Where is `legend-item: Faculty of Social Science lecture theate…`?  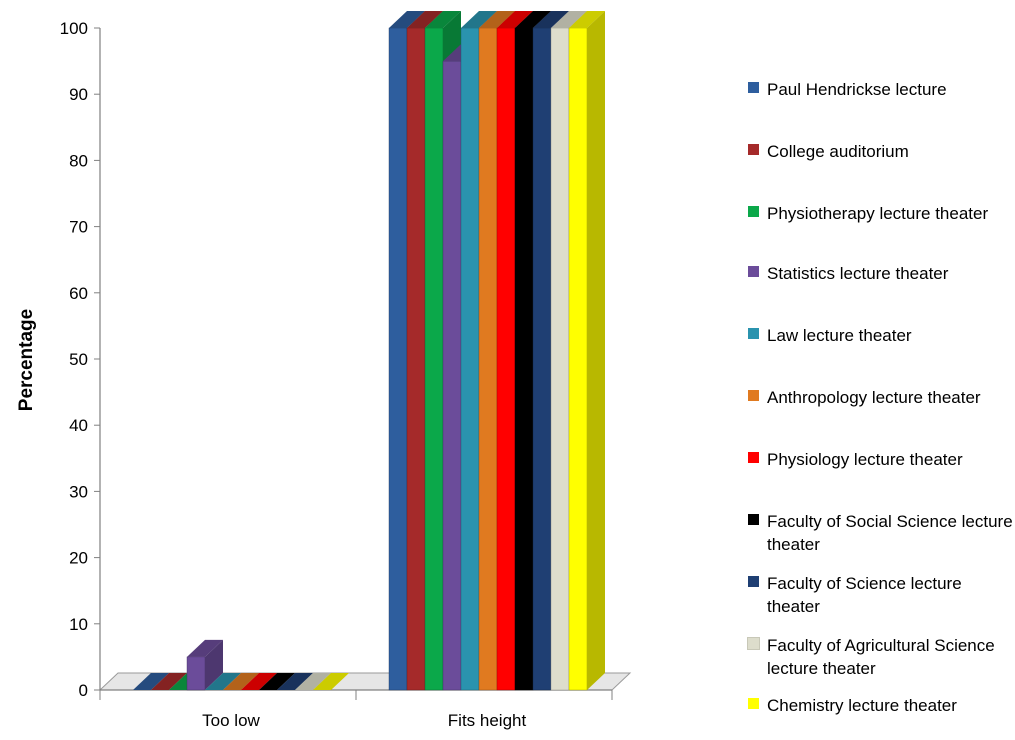 legend-item: Faculty of Social Science lecture theate… is located at coordinates (881, 533).